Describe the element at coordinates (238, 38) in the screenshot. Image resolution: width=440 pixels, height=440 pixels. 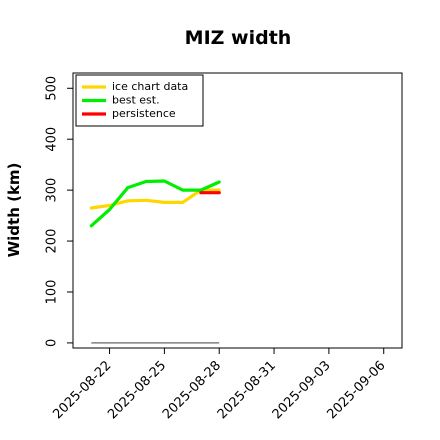
I see `chart-title: MIZ width` at that location.